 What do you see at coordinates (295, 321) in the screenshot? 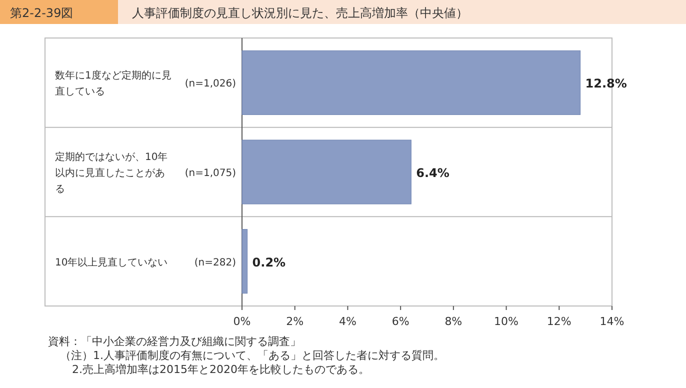
I see `x-tick-label: 2%` at bounding box center [295, 321].